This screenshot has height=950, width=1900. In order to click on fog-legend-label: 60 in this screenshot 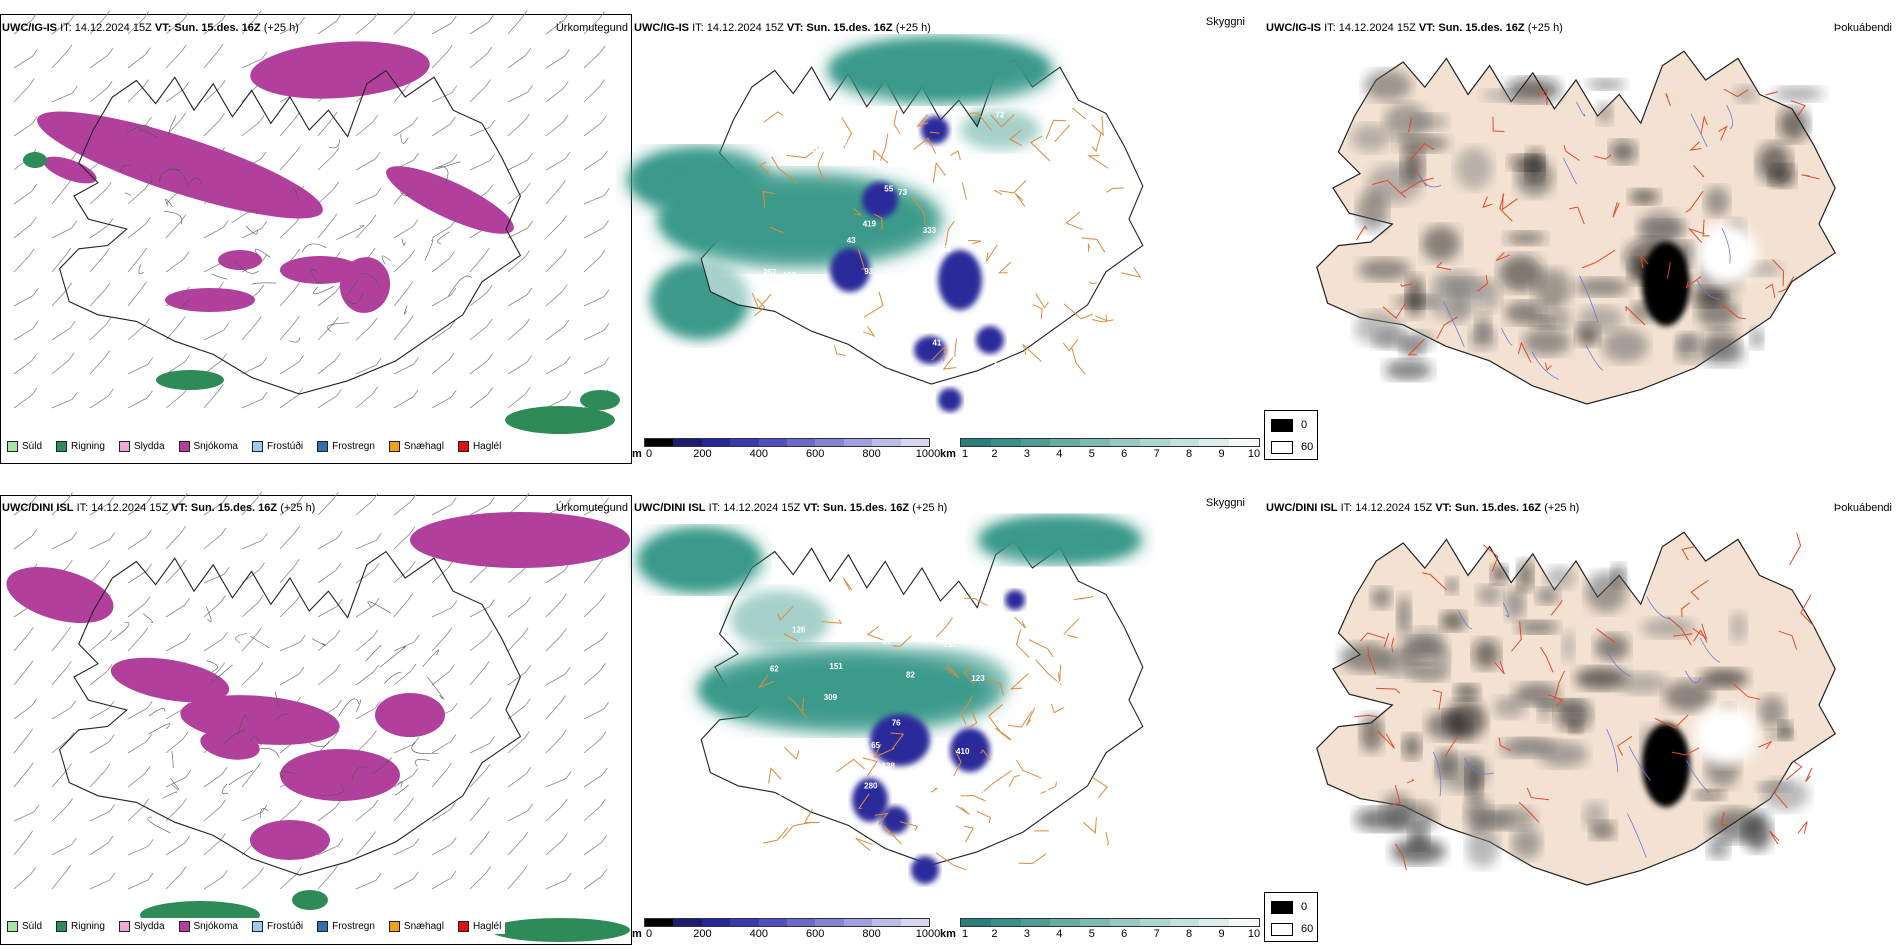, I will do `click(1307, 447)`.